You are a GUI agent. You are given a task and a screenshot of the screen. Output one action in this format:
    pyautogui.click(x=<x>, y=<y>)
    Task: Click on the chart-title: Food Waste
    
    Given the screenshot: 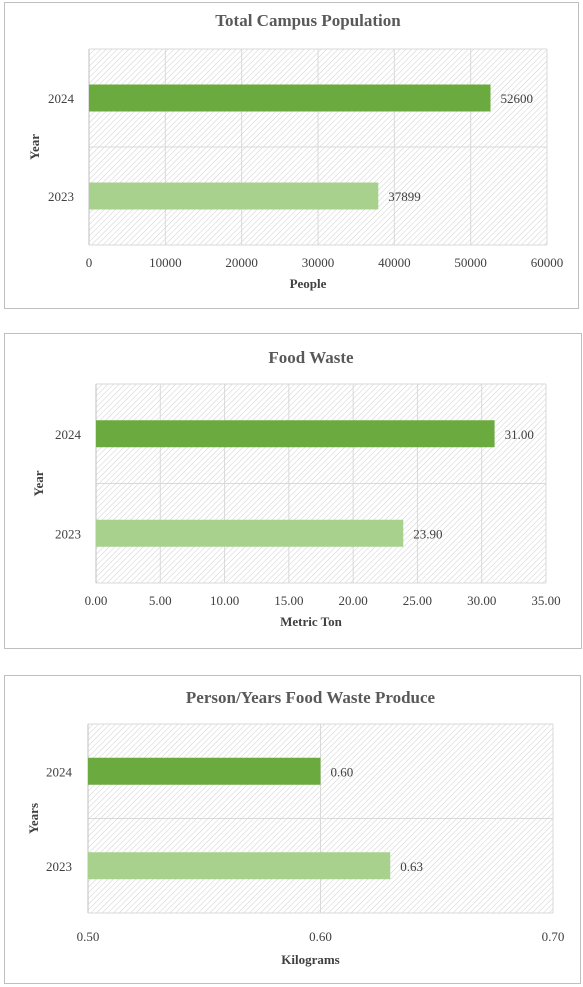 What is the action you would take?
    pyautogui.click(x=311, y=357)
    